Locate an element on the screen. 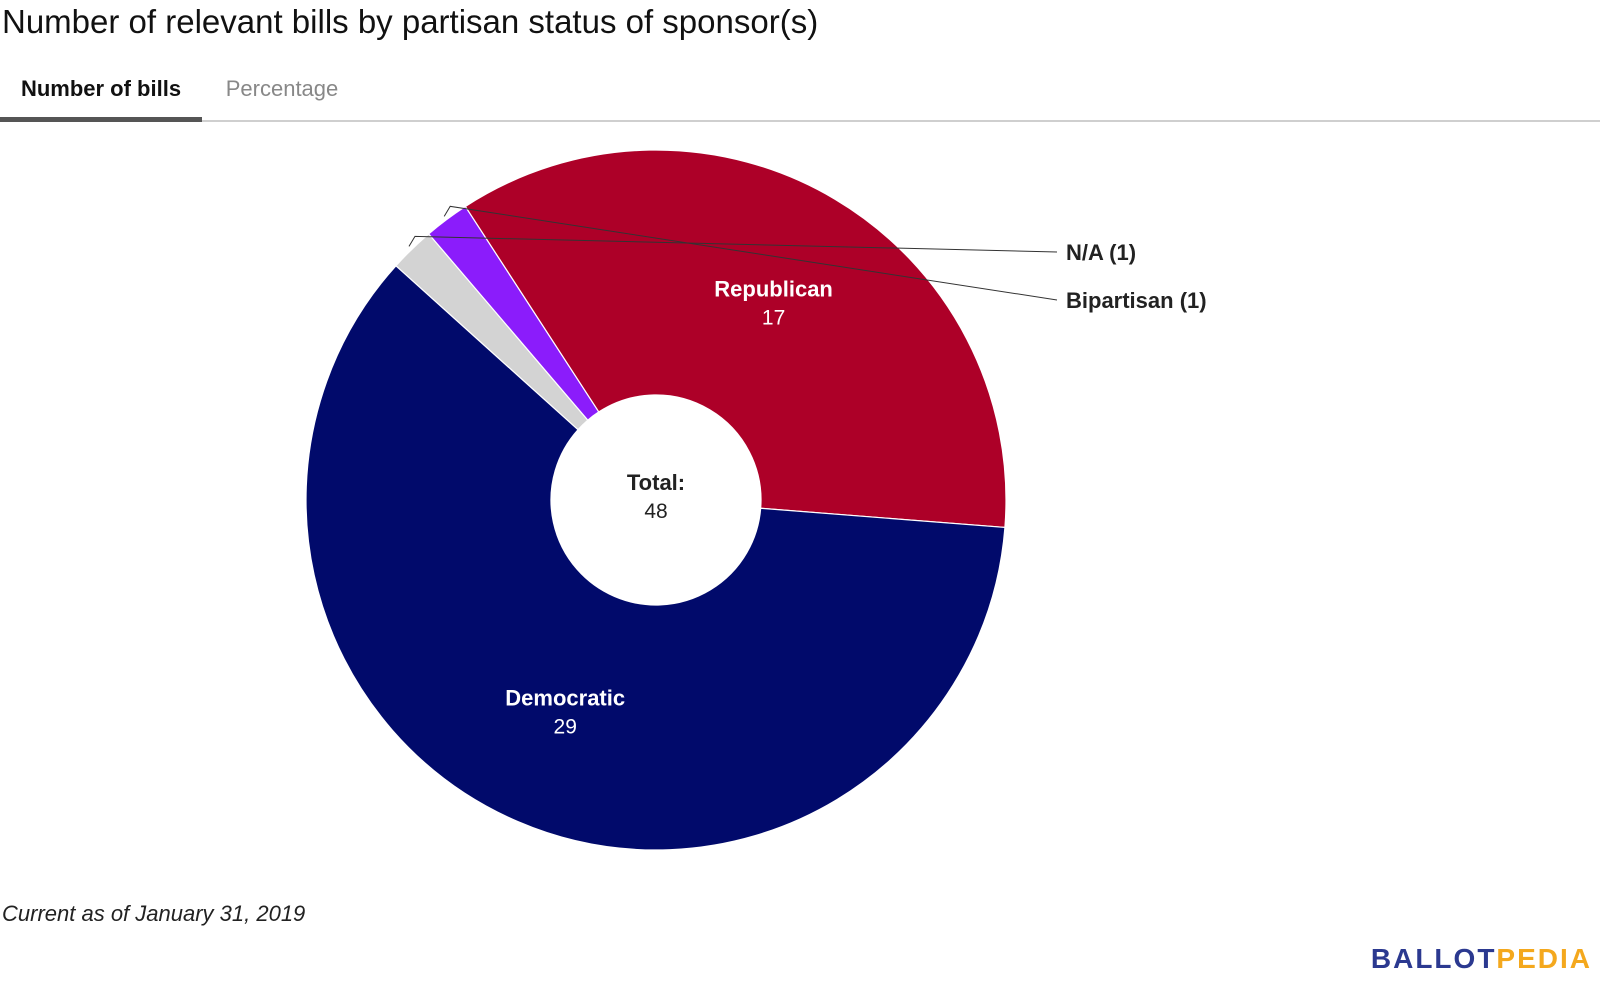 Image resolution: width=1600 pixels, height=1000 pixels. slice-label-bipartisan: Bipartisan (1) is located at coordinates (1136, 300).